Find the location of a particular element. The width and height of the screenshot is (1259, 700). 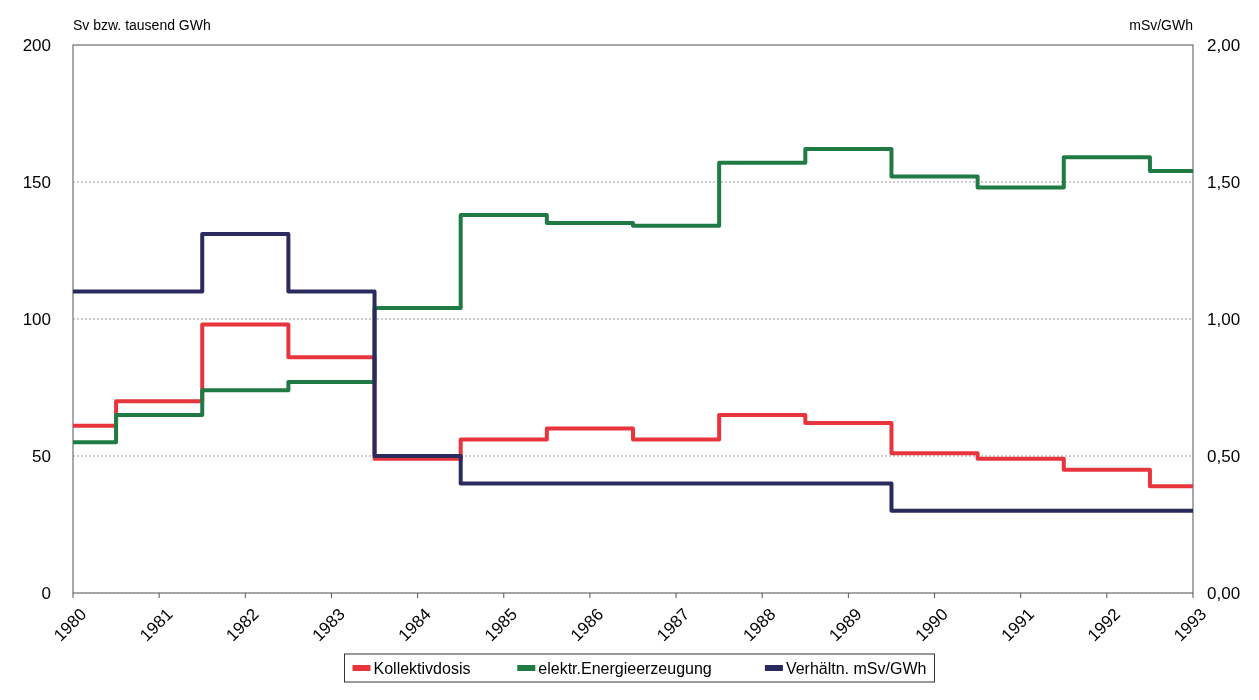

y2-tick-label: 0,50 is located at coordinates (1224, 456).